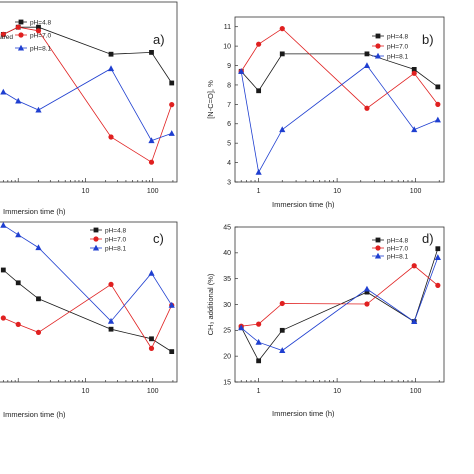  What do you see at coordinates (210, 304) in the screenshot?
I see `y-axis-label: CH₃ additional (%)` at bounding box center [210, 304].